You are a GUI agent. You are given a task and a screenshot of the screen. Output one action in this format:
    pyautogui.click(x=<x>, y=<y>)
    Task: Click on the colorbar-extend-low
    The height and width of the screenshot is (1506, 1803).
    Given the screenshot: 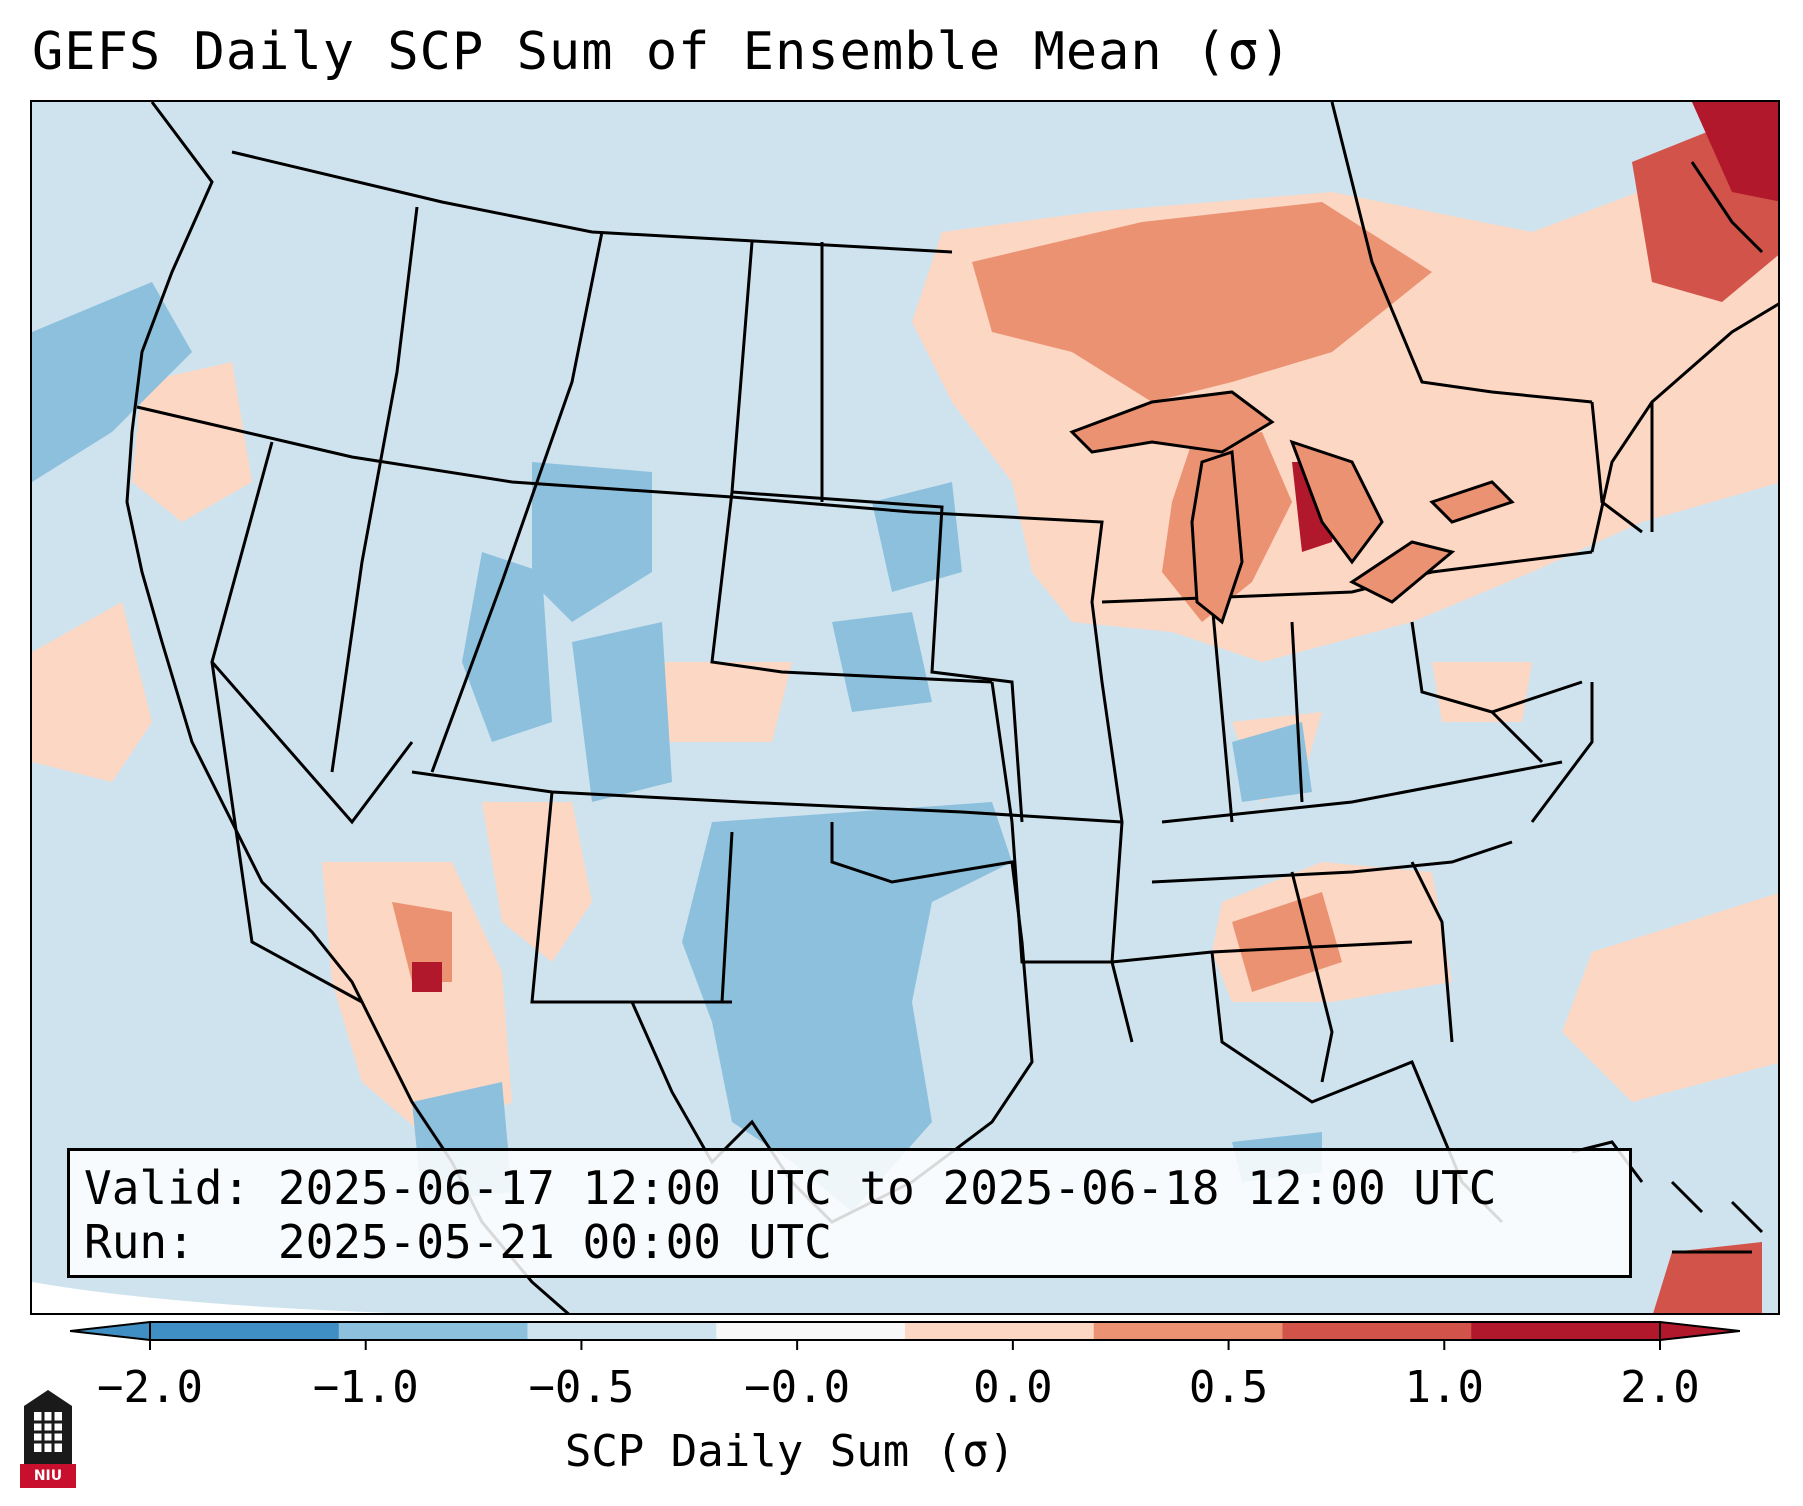 What is the action you would take?
    pyautogui.click(x=110, y=1331)
    